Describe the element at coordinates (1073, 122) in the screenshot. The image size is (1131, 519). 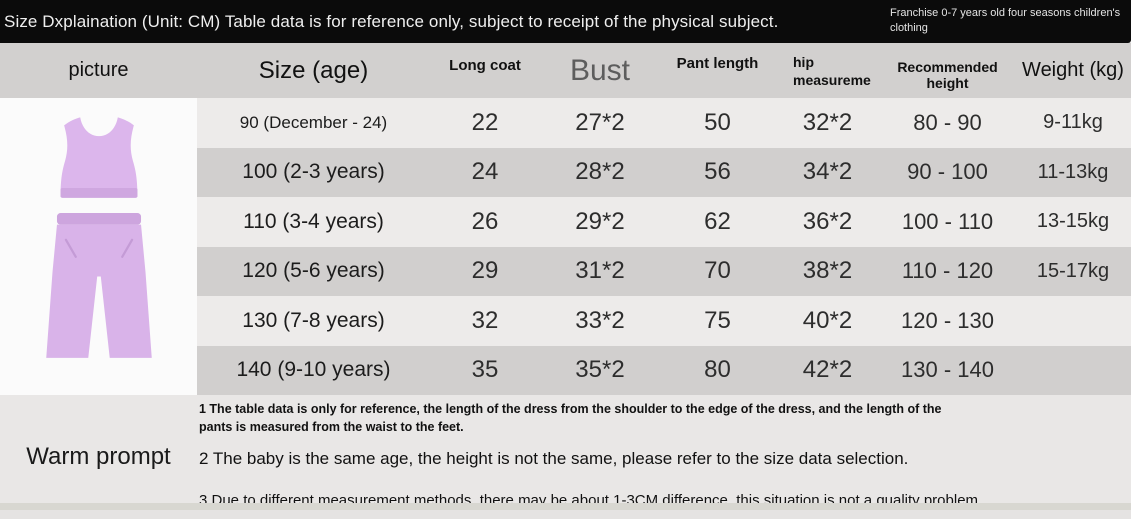
I see `weight-value: 9-11kg` at that location.